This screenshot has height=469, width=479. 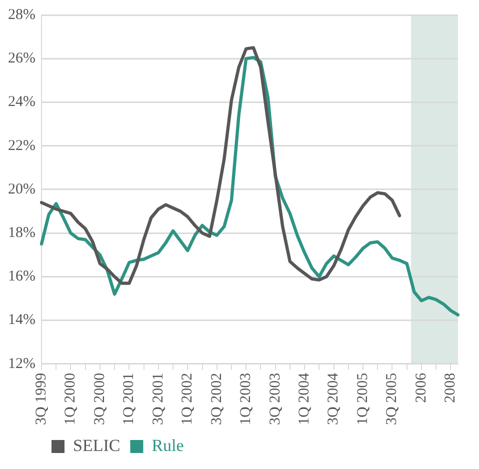 I want to click on x-tick-label: 1Q 2000, so click(x=70, y=399).